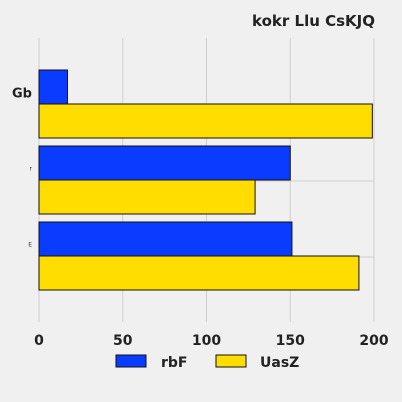 The width and height of the screenshot is (402, 402). What do you see at coordinates (39, 341) in the screenshot?
I see `x-tick-label: 0` at bounding box center [39, 341].